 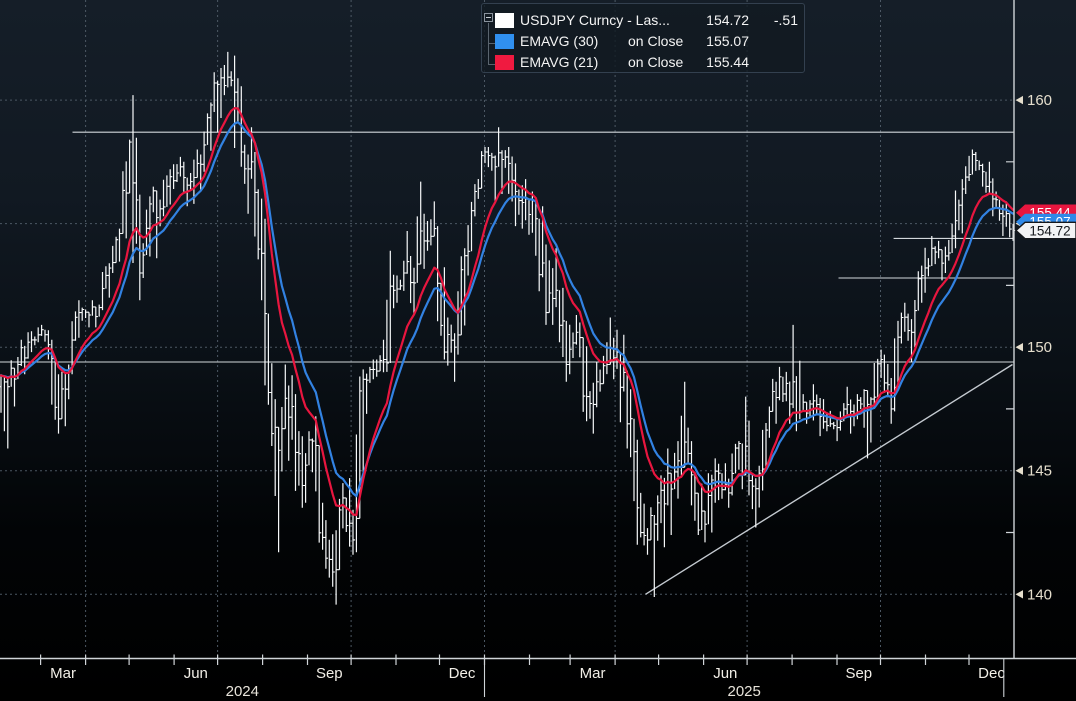 What do you see at coordinates (829, 479) in the screenshot?
I see `trend-line` at bounding box center [829, 479].